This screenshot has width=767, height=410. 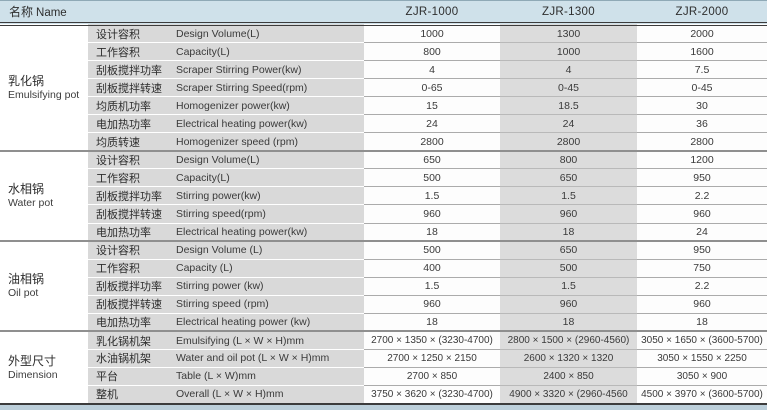 What do you see at coordinates (432, 268) in the screenshot?
I see `value-cell: 400` at bounding box center [432, 268].